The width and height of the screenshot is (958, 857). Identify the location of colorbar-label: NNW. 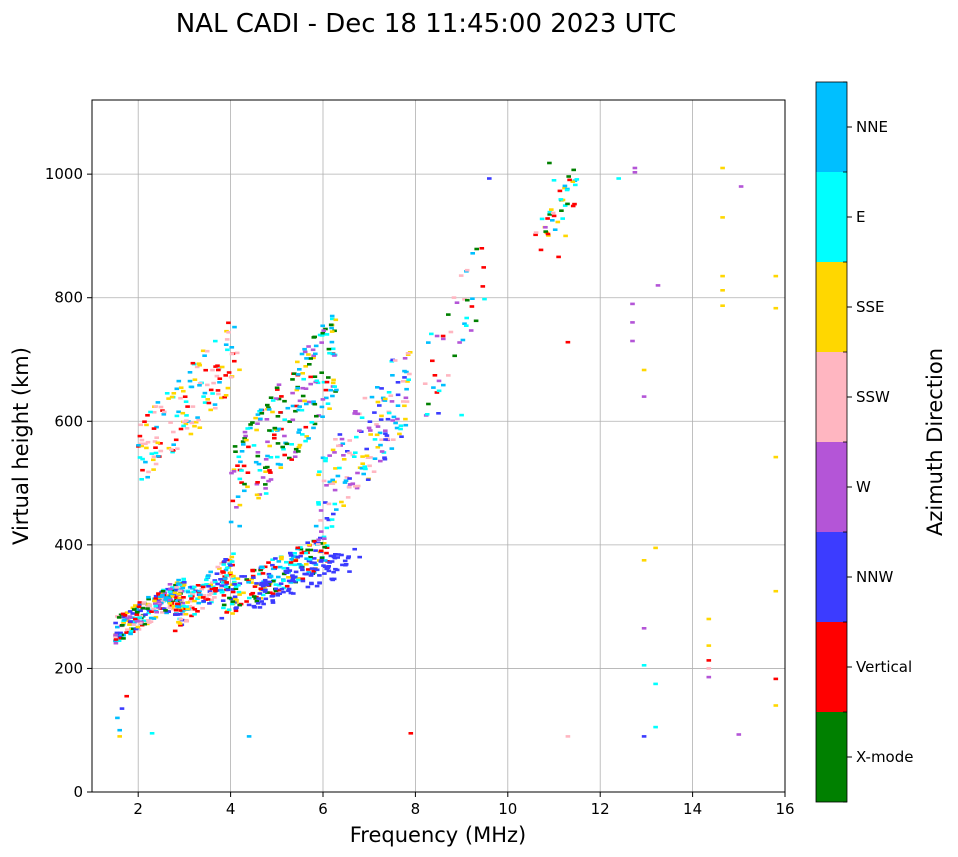
(874, 577).